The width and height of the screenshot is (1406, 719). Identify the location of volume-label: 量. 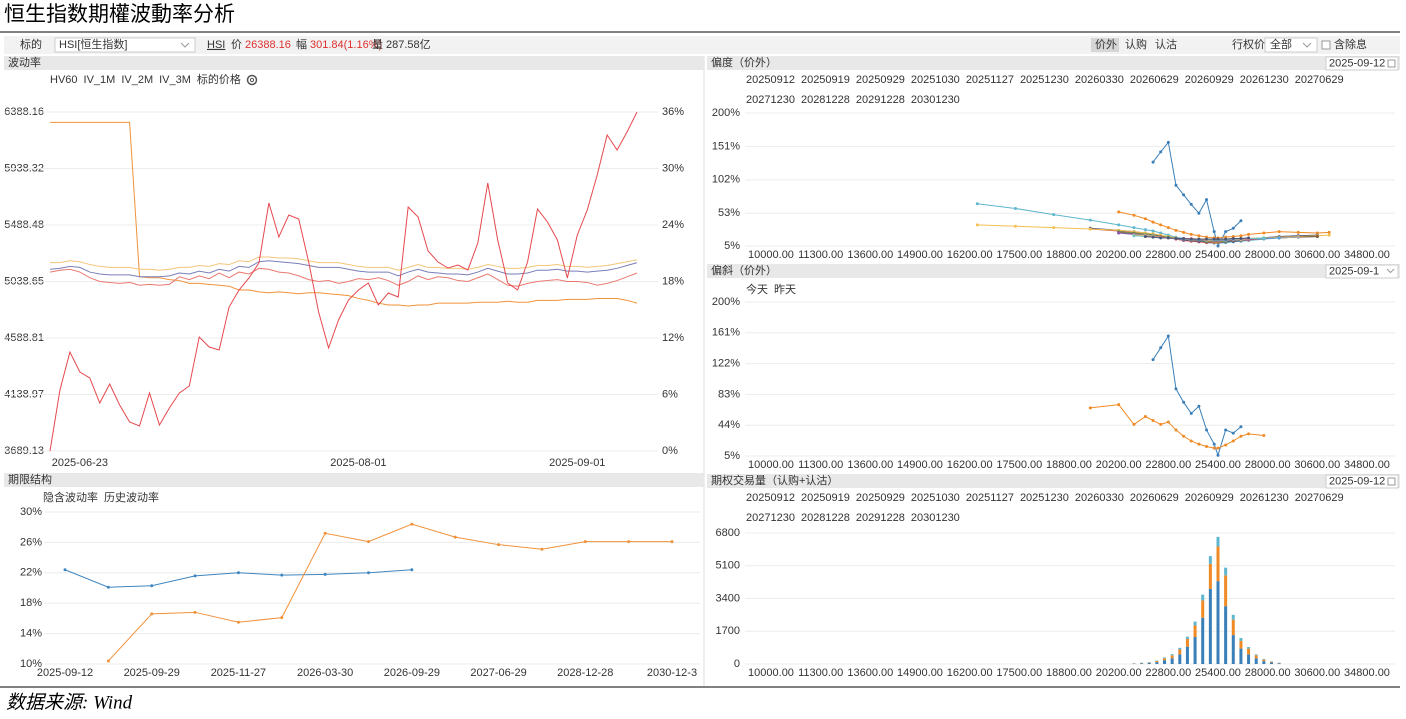
(377, 44).